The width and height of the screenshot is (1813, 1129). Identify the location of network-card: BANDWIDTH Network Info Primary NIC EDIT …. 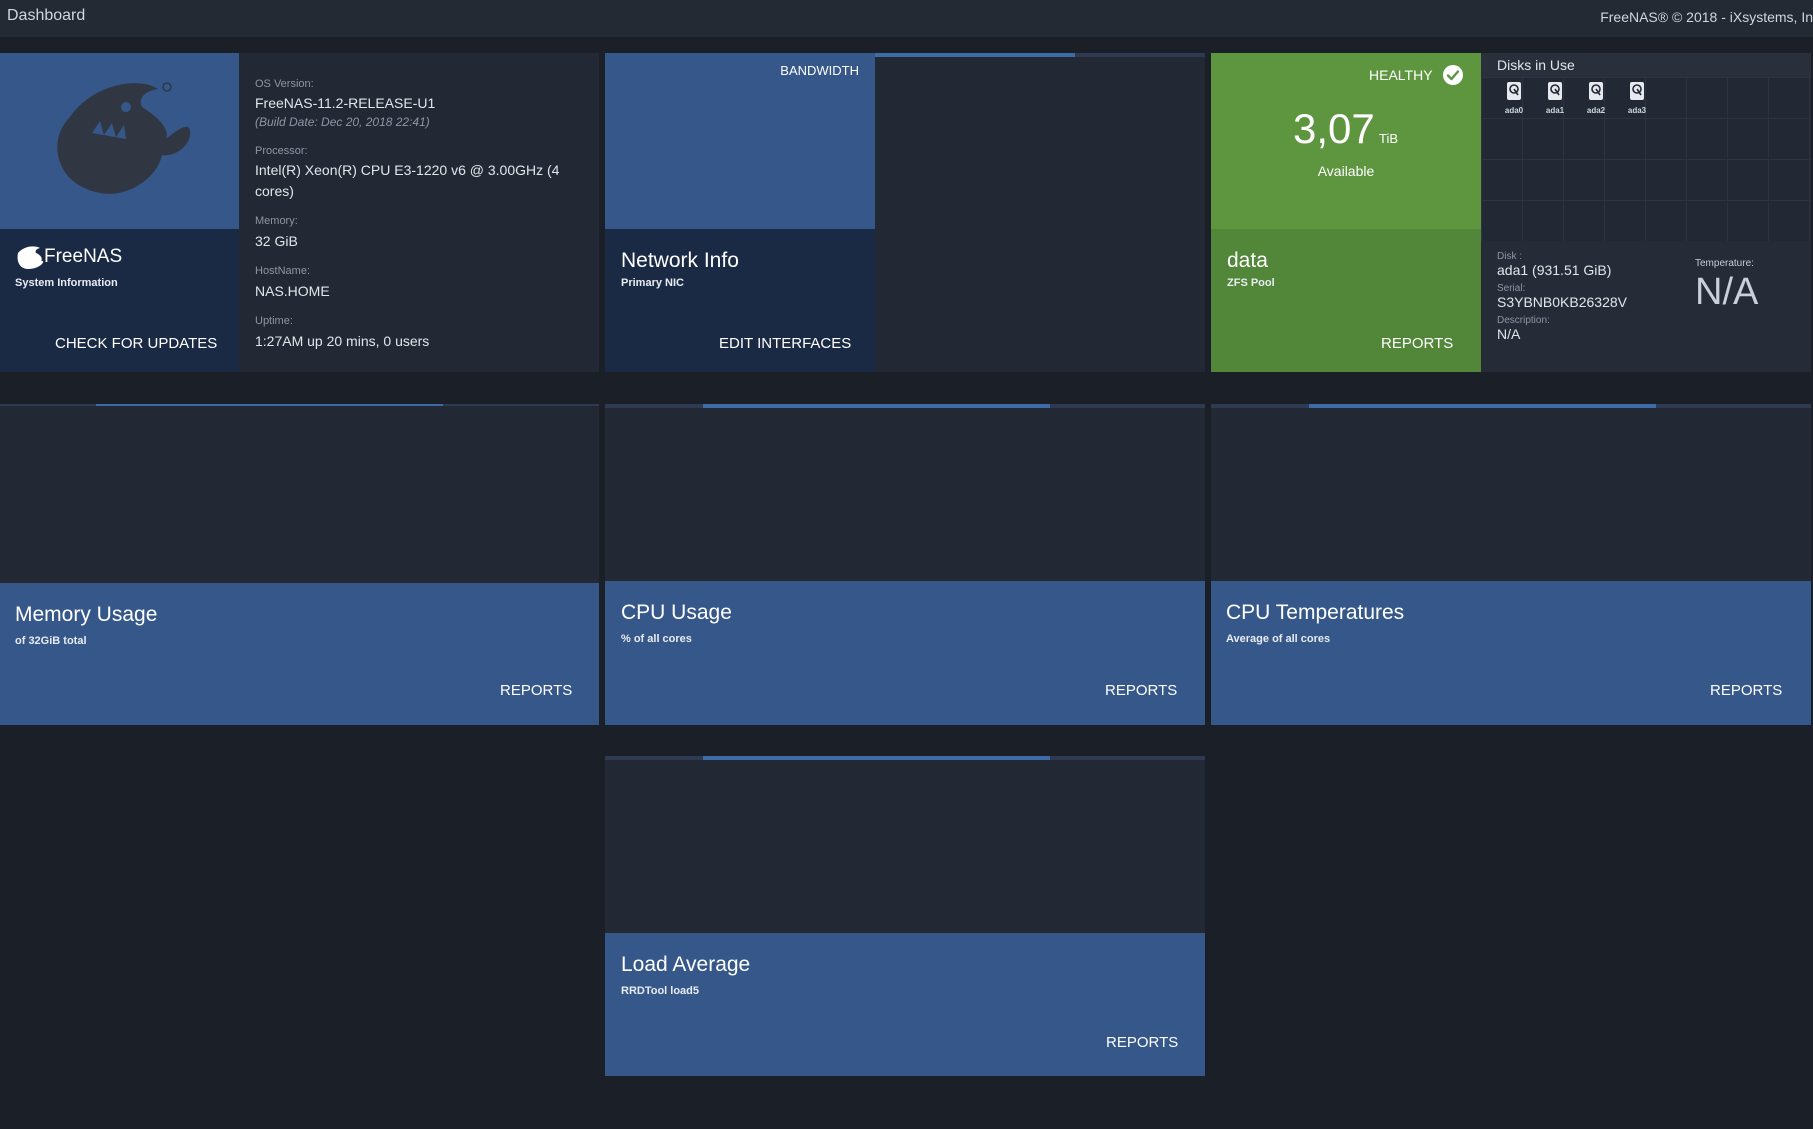
(905, 212).